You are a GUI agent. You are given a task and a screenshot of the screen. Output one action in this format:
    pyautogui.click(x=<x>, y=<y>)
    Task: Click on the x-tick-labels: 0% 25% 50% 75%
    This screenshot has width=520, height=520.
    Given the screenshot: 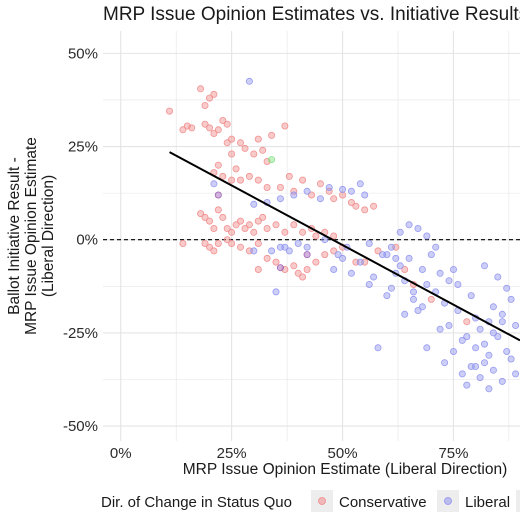 What is the action you would take?
    pyautogui.click(x=289, y=453)
    